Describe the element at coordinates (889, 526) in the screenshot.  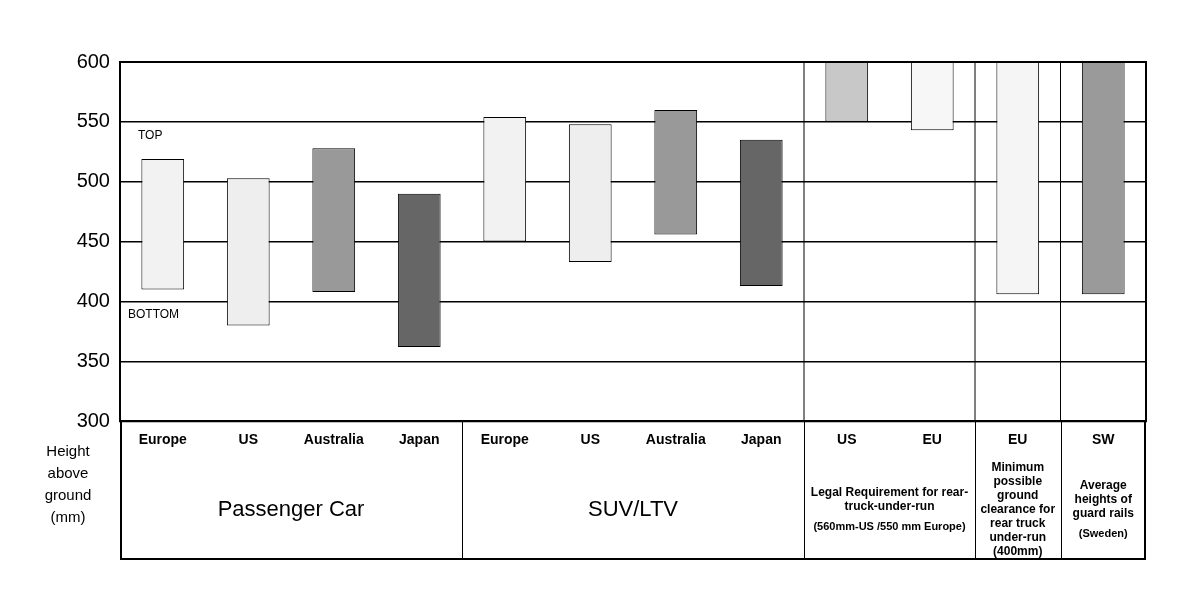
I see `text: (560mm-US /550 mm Europe)` at that location.